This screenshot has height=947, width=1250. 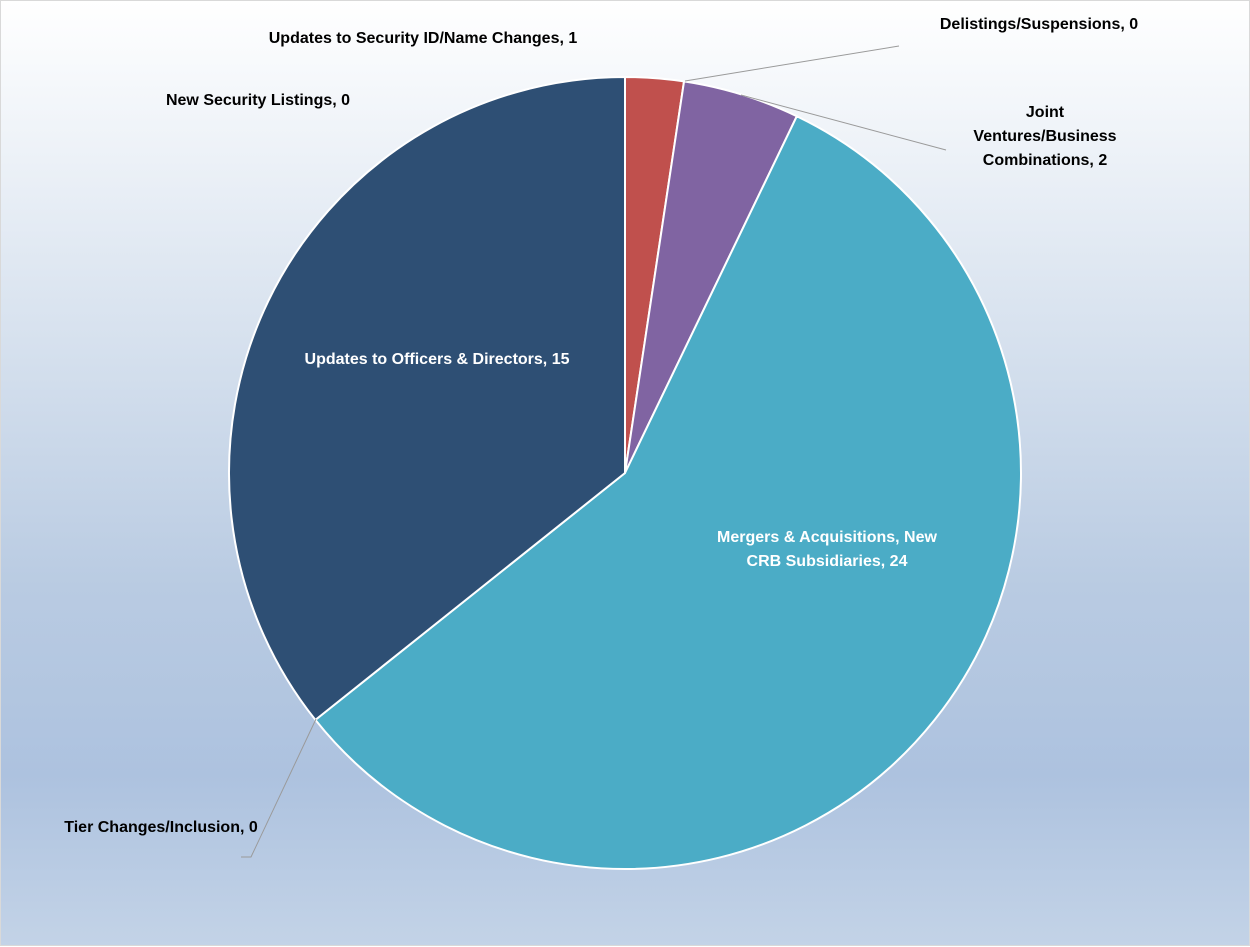 I want to click on data-label-joint-ventures-business-combinations: Joint Ventures/Business Combinations, 2, so click(x=1044, y=136).